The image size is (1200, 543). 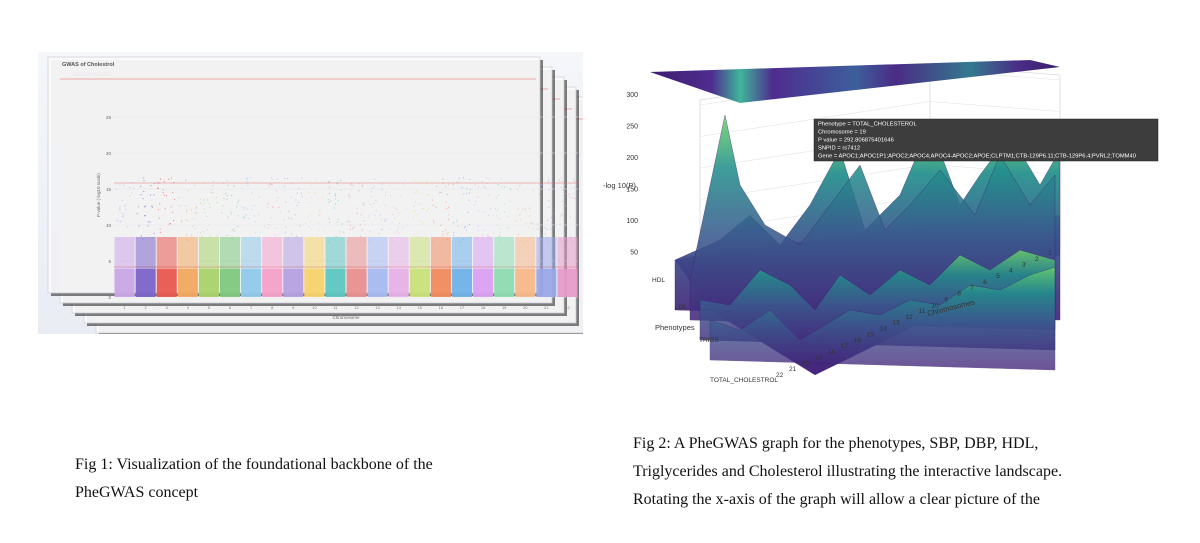 I want to click on chromosome-tick-label: 15, so click(x=871, y=334).